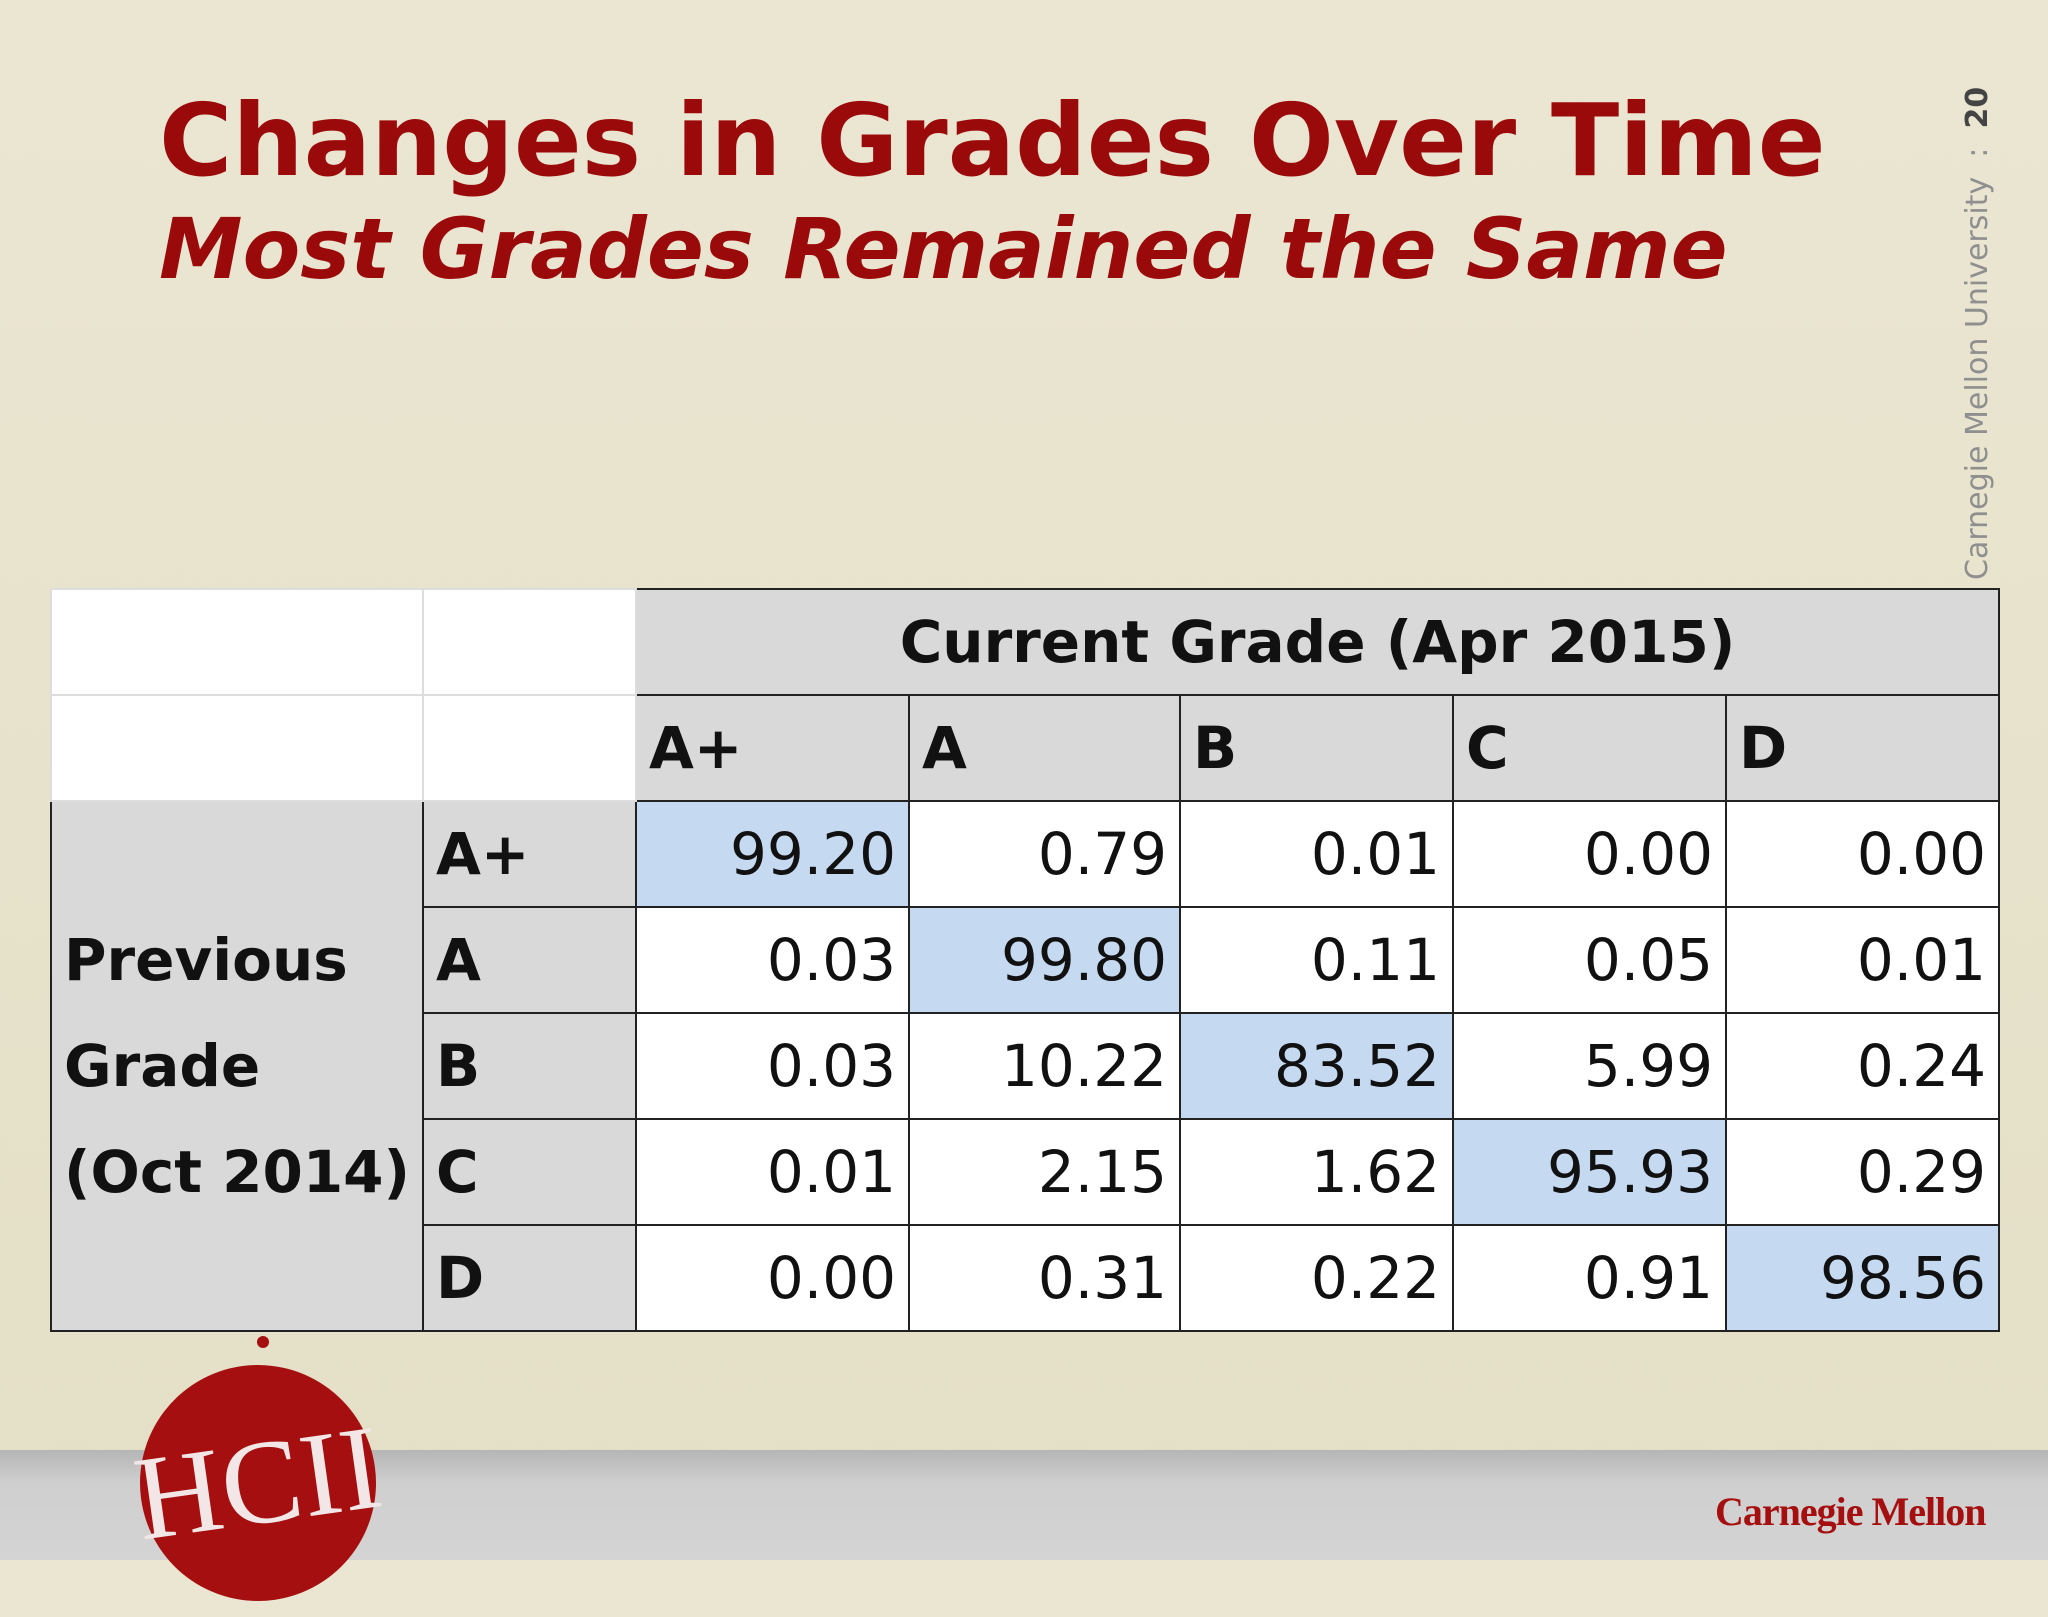  I want to click on header-row: A+ A B C D, so click(1025, 748).